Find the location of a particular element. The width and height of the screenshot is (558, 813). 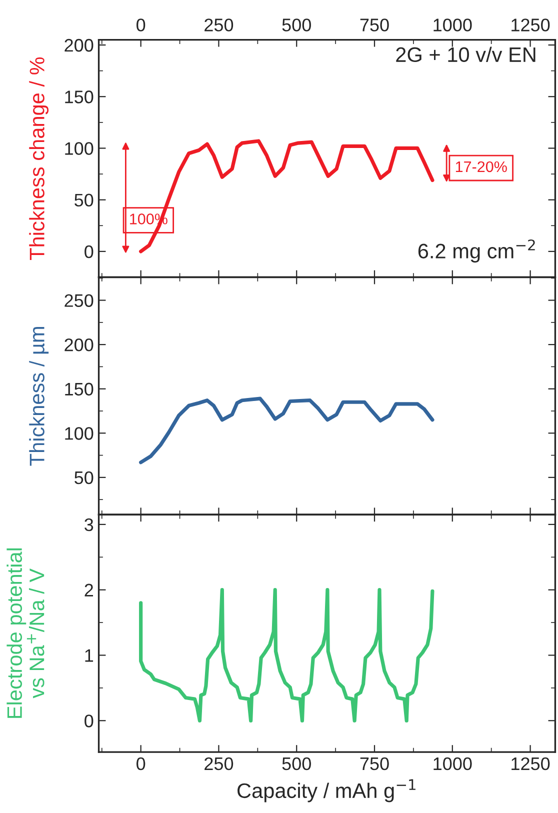

x-tick-label: 500 is located at coordinates (296, 763).